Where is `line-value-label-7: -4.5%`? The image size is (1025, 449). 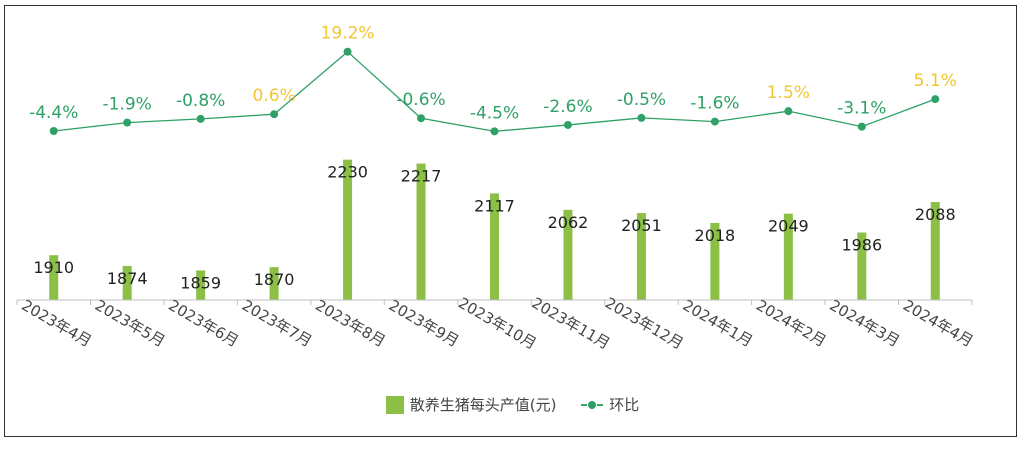
line-value-label-7: -4.5% is located at coordinates (494, 113).